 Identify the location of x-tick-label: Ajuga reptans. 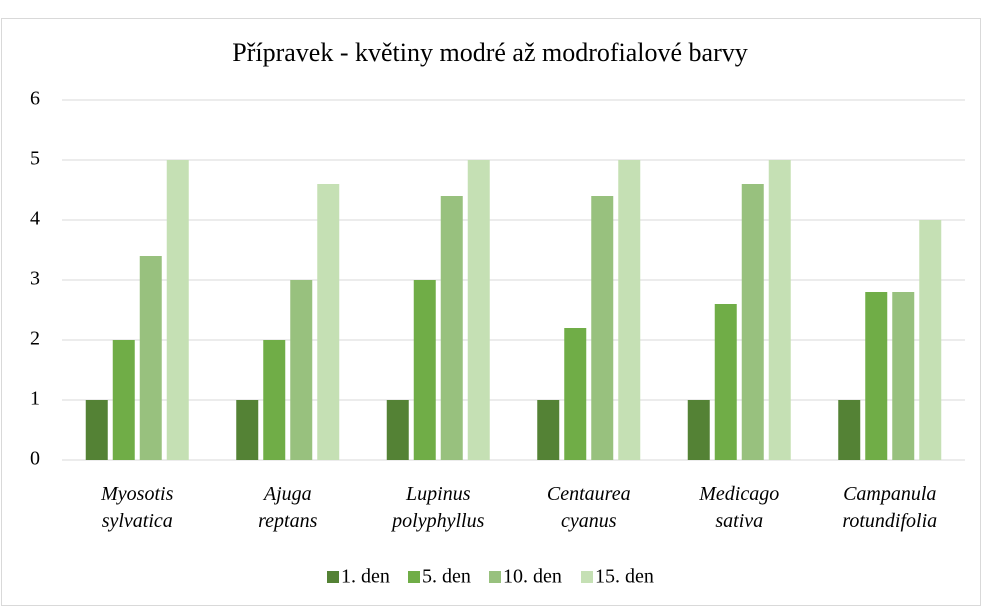
(287, 507).